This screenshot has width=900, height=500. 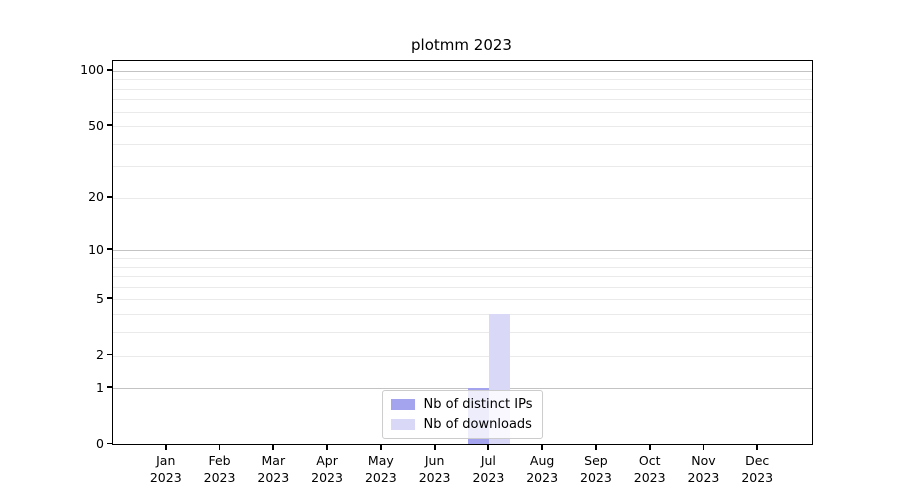 I want to click on y-tick-label: 2, so click(x=100, y=354).